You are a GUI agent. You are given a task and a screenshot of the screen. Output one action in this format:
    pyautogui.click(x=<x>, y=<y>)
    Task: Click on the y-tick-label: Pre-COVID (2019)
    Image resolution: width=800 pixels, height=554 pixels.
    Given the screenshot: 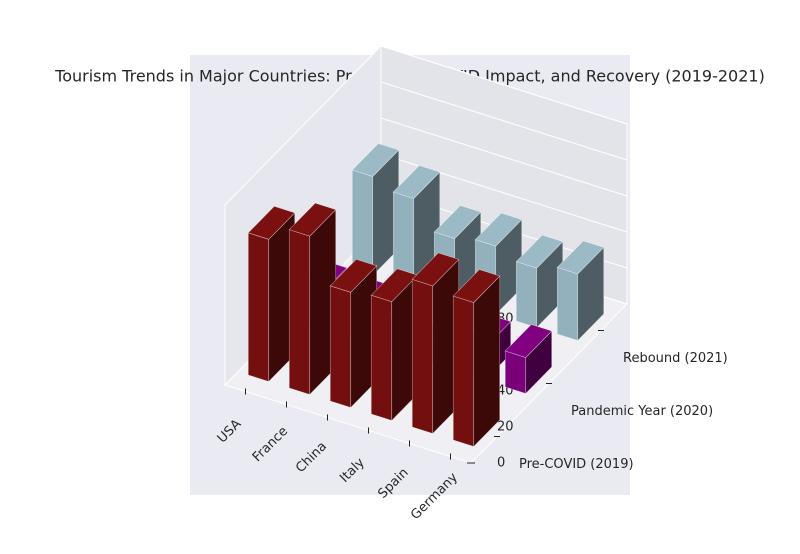 What is the action you would take?
    pyautogui.click(x=576, y=464)
    